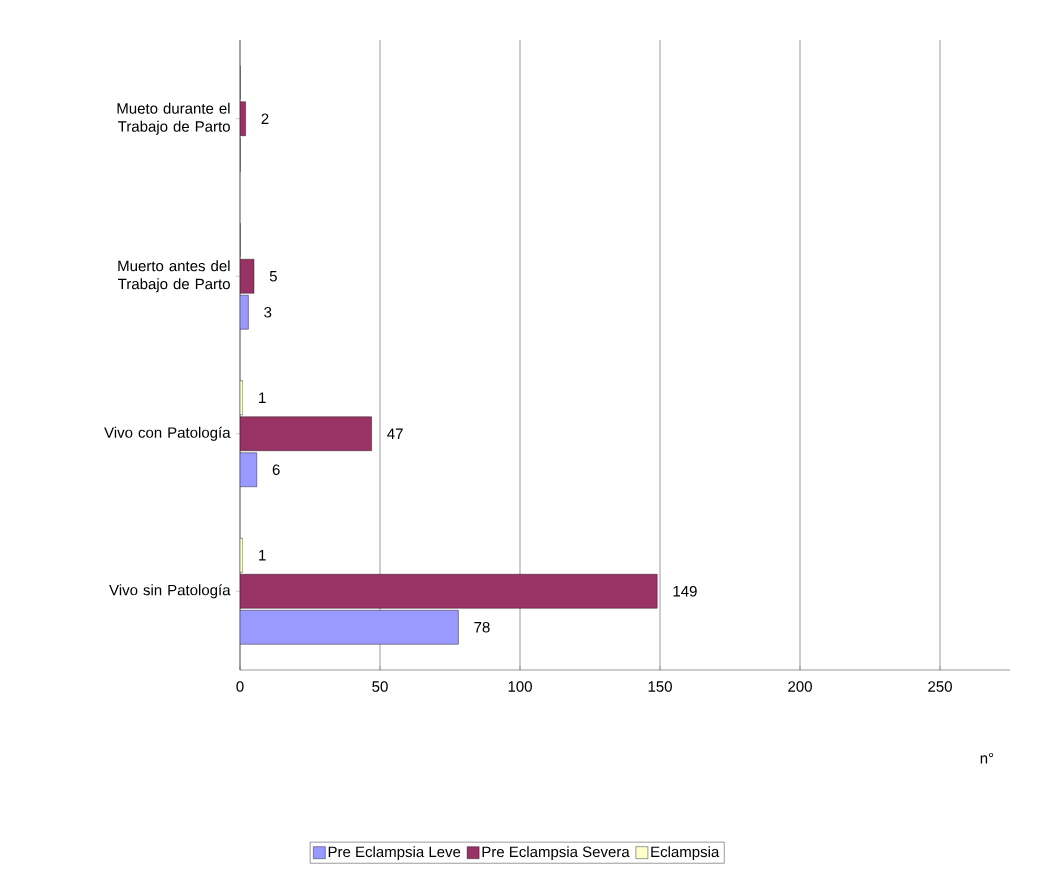 Image resolution: width=1038 pixels, height=873 pixels. What do you see at coordinates (167, 433) in the screenshot?
I see `y-tick-label: Vivo con Patología` at bounding box center [167, 433].